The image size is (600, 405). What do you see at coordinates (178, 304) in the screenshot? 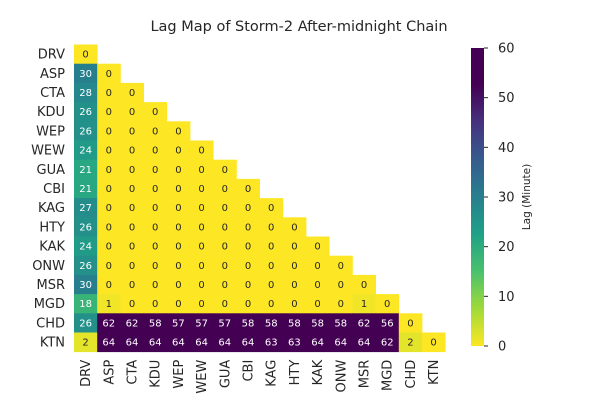
I see `cell-label-MGD-WEP: 0` at bounding box center [178, 304].